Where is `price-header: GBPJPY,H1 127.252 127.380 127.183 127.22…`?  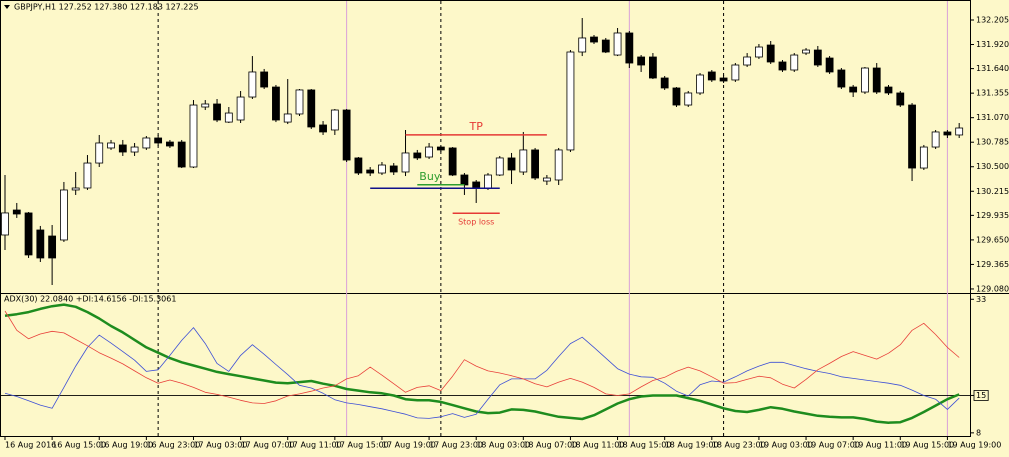
price-header: GBPJPY,H1 127.252 127.380 127.183 127.22… is located at coordinates (106, 7).